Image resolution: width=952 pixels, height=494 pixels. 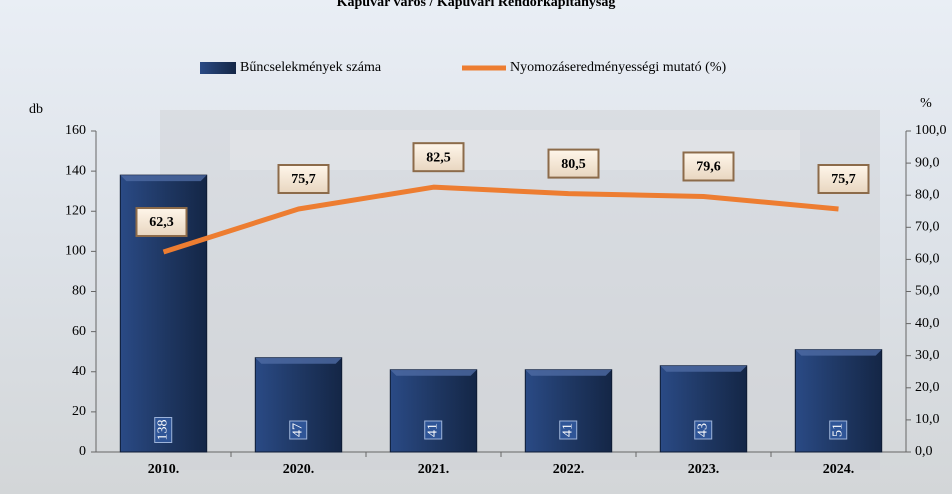 What do you see at coordinates (500, 219) in the screenshot?
I see `line` at bounding box center [500, 219].